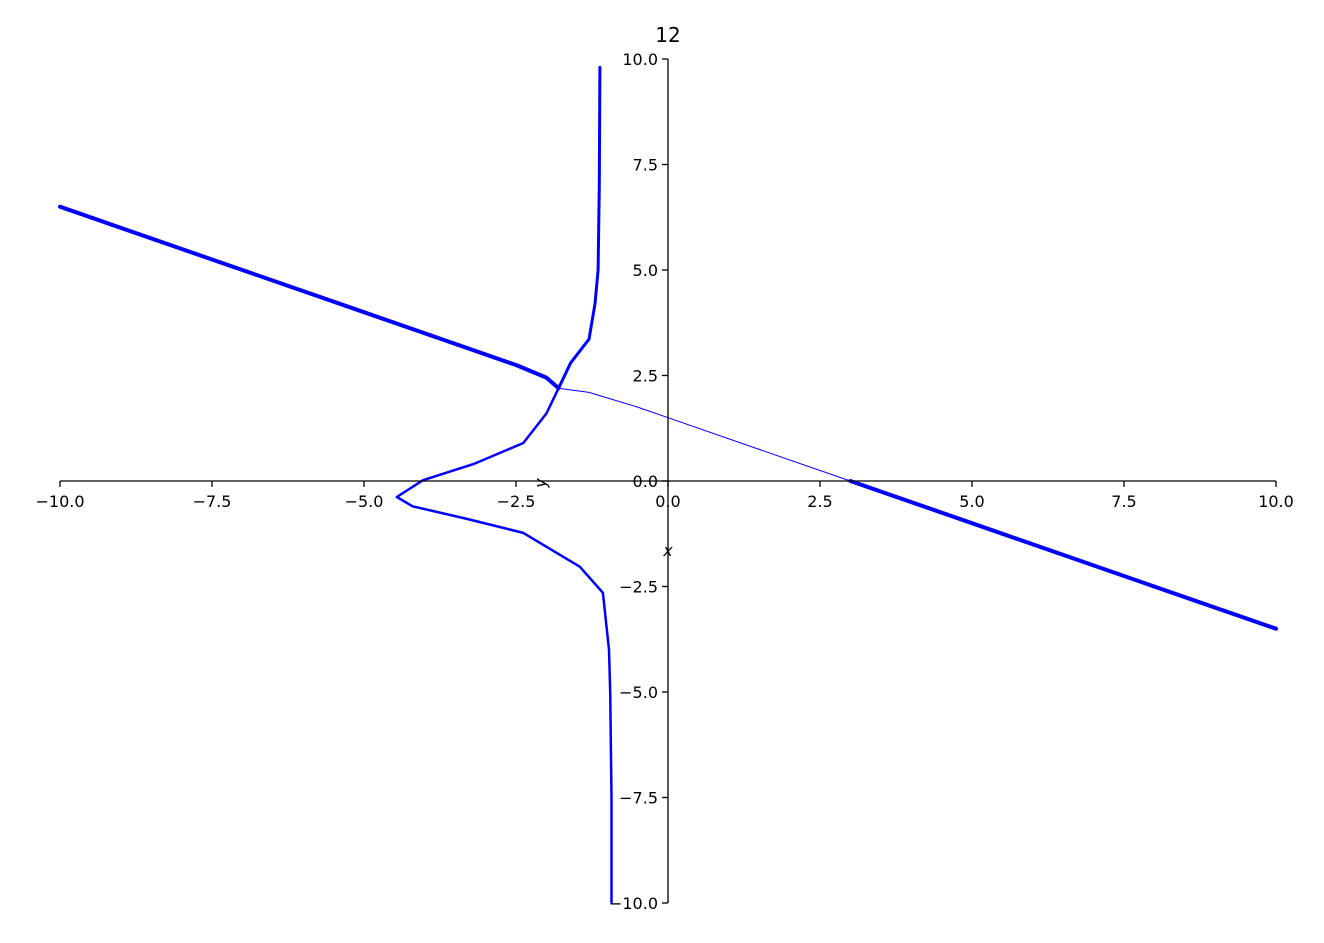 This screenshot has height=943, width=1324. Describe the element at coordinates (645, 165) in the screenshot. I see `y-tick-label: 7.5` at that location.